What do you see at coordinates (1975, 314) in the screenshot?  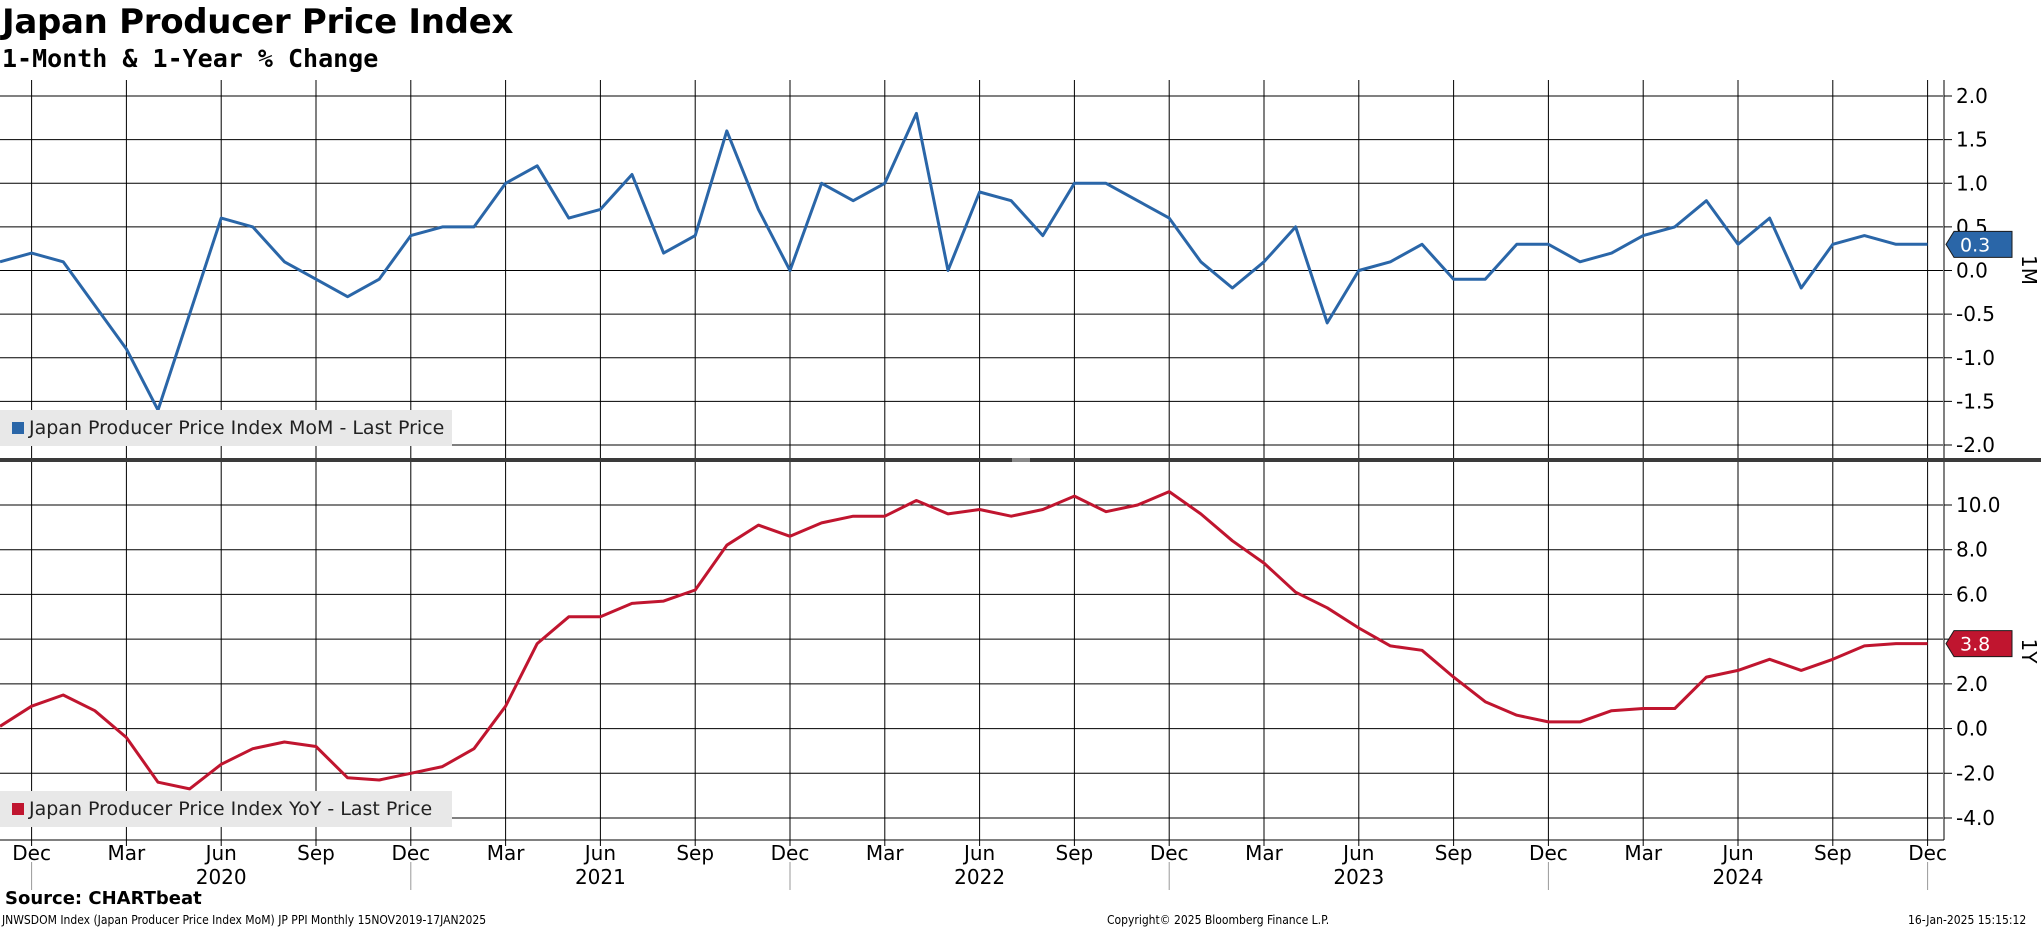 I see `y-tick-label: -0.5` at bounding box center [1975, 314].